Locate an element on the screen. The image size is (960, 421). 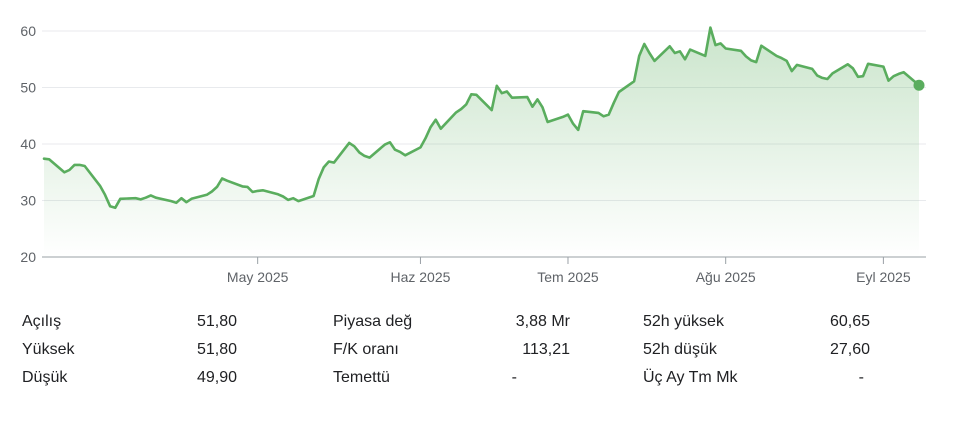
stat-value-52w-low: 27,60 is located at coordinates (849, 349).